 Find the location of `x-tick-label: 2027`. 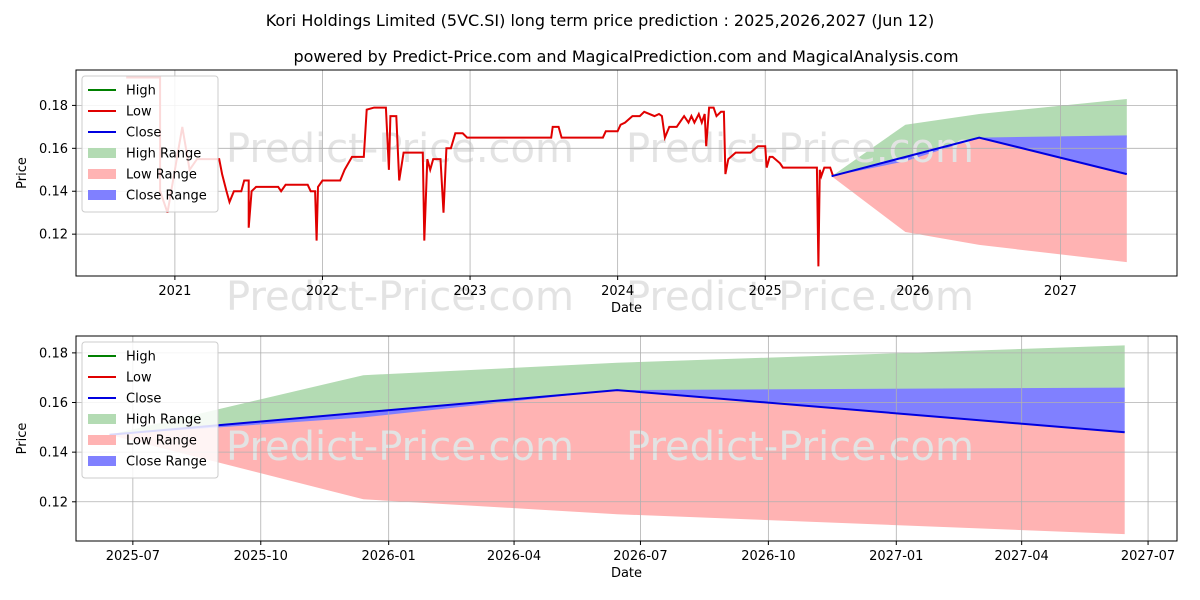

x-tick-label: 2027 is located at coordinates (1060, 291).